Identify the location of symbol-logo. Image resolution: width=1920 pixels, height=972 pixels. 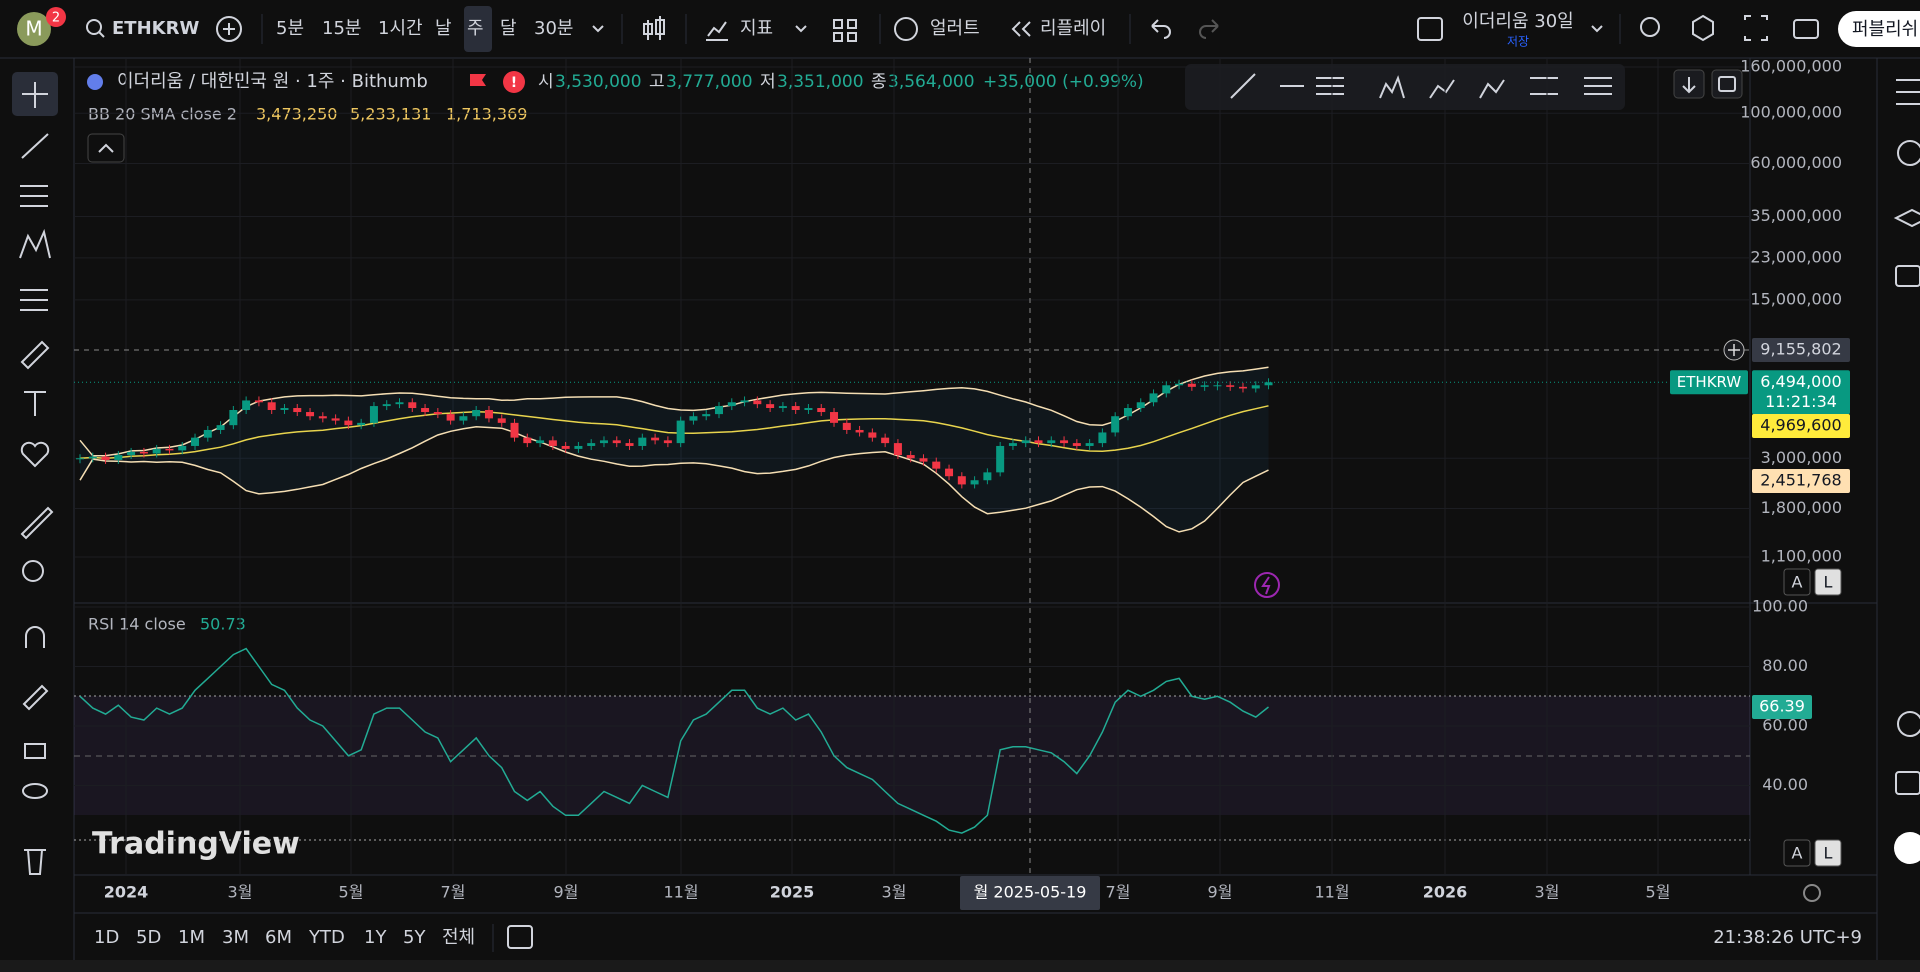
(95, 82).